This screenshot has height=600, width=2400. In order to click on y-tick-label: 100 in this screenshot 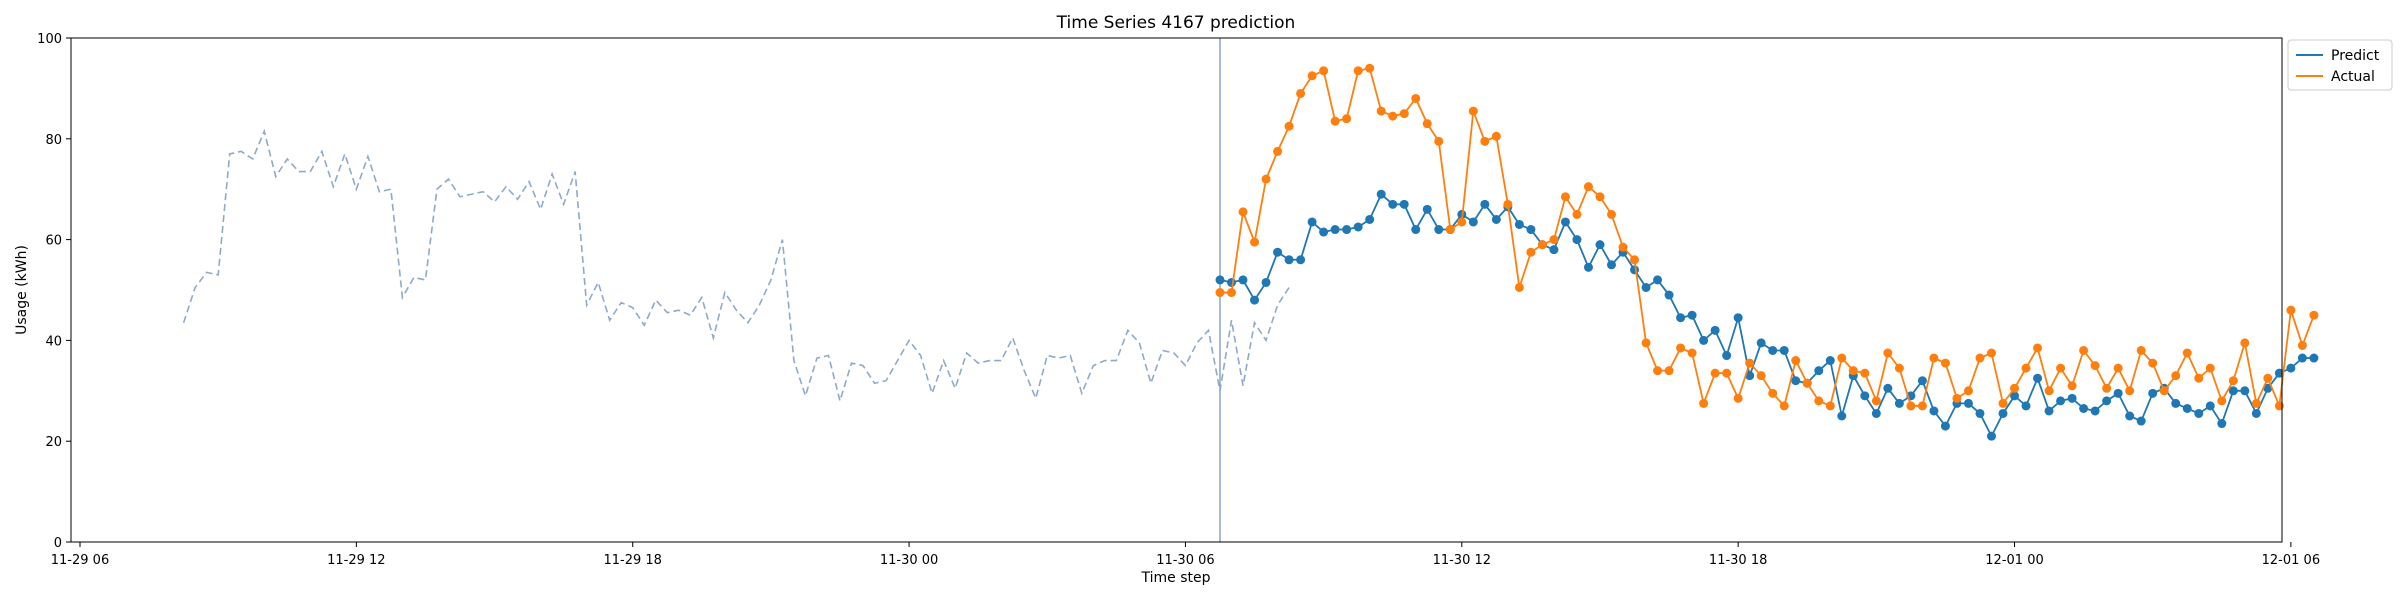, I will do `click(49, 39)`.